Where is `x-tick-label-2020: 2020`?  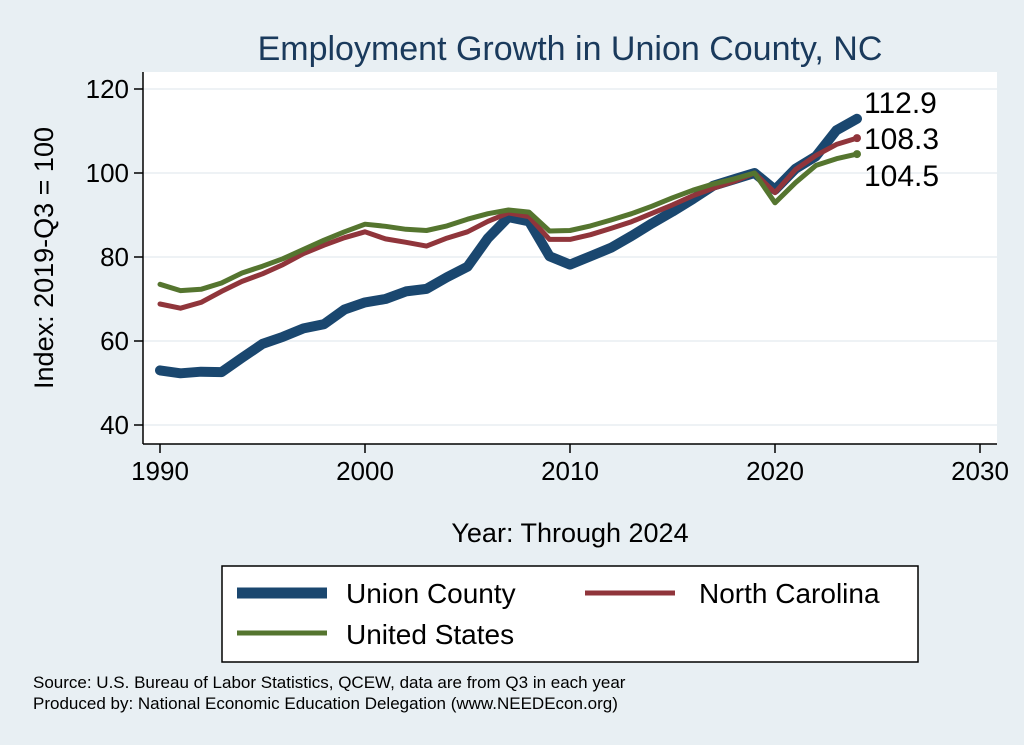 x-tick-label-2020: 2020 is located at coordinates (775, 471).